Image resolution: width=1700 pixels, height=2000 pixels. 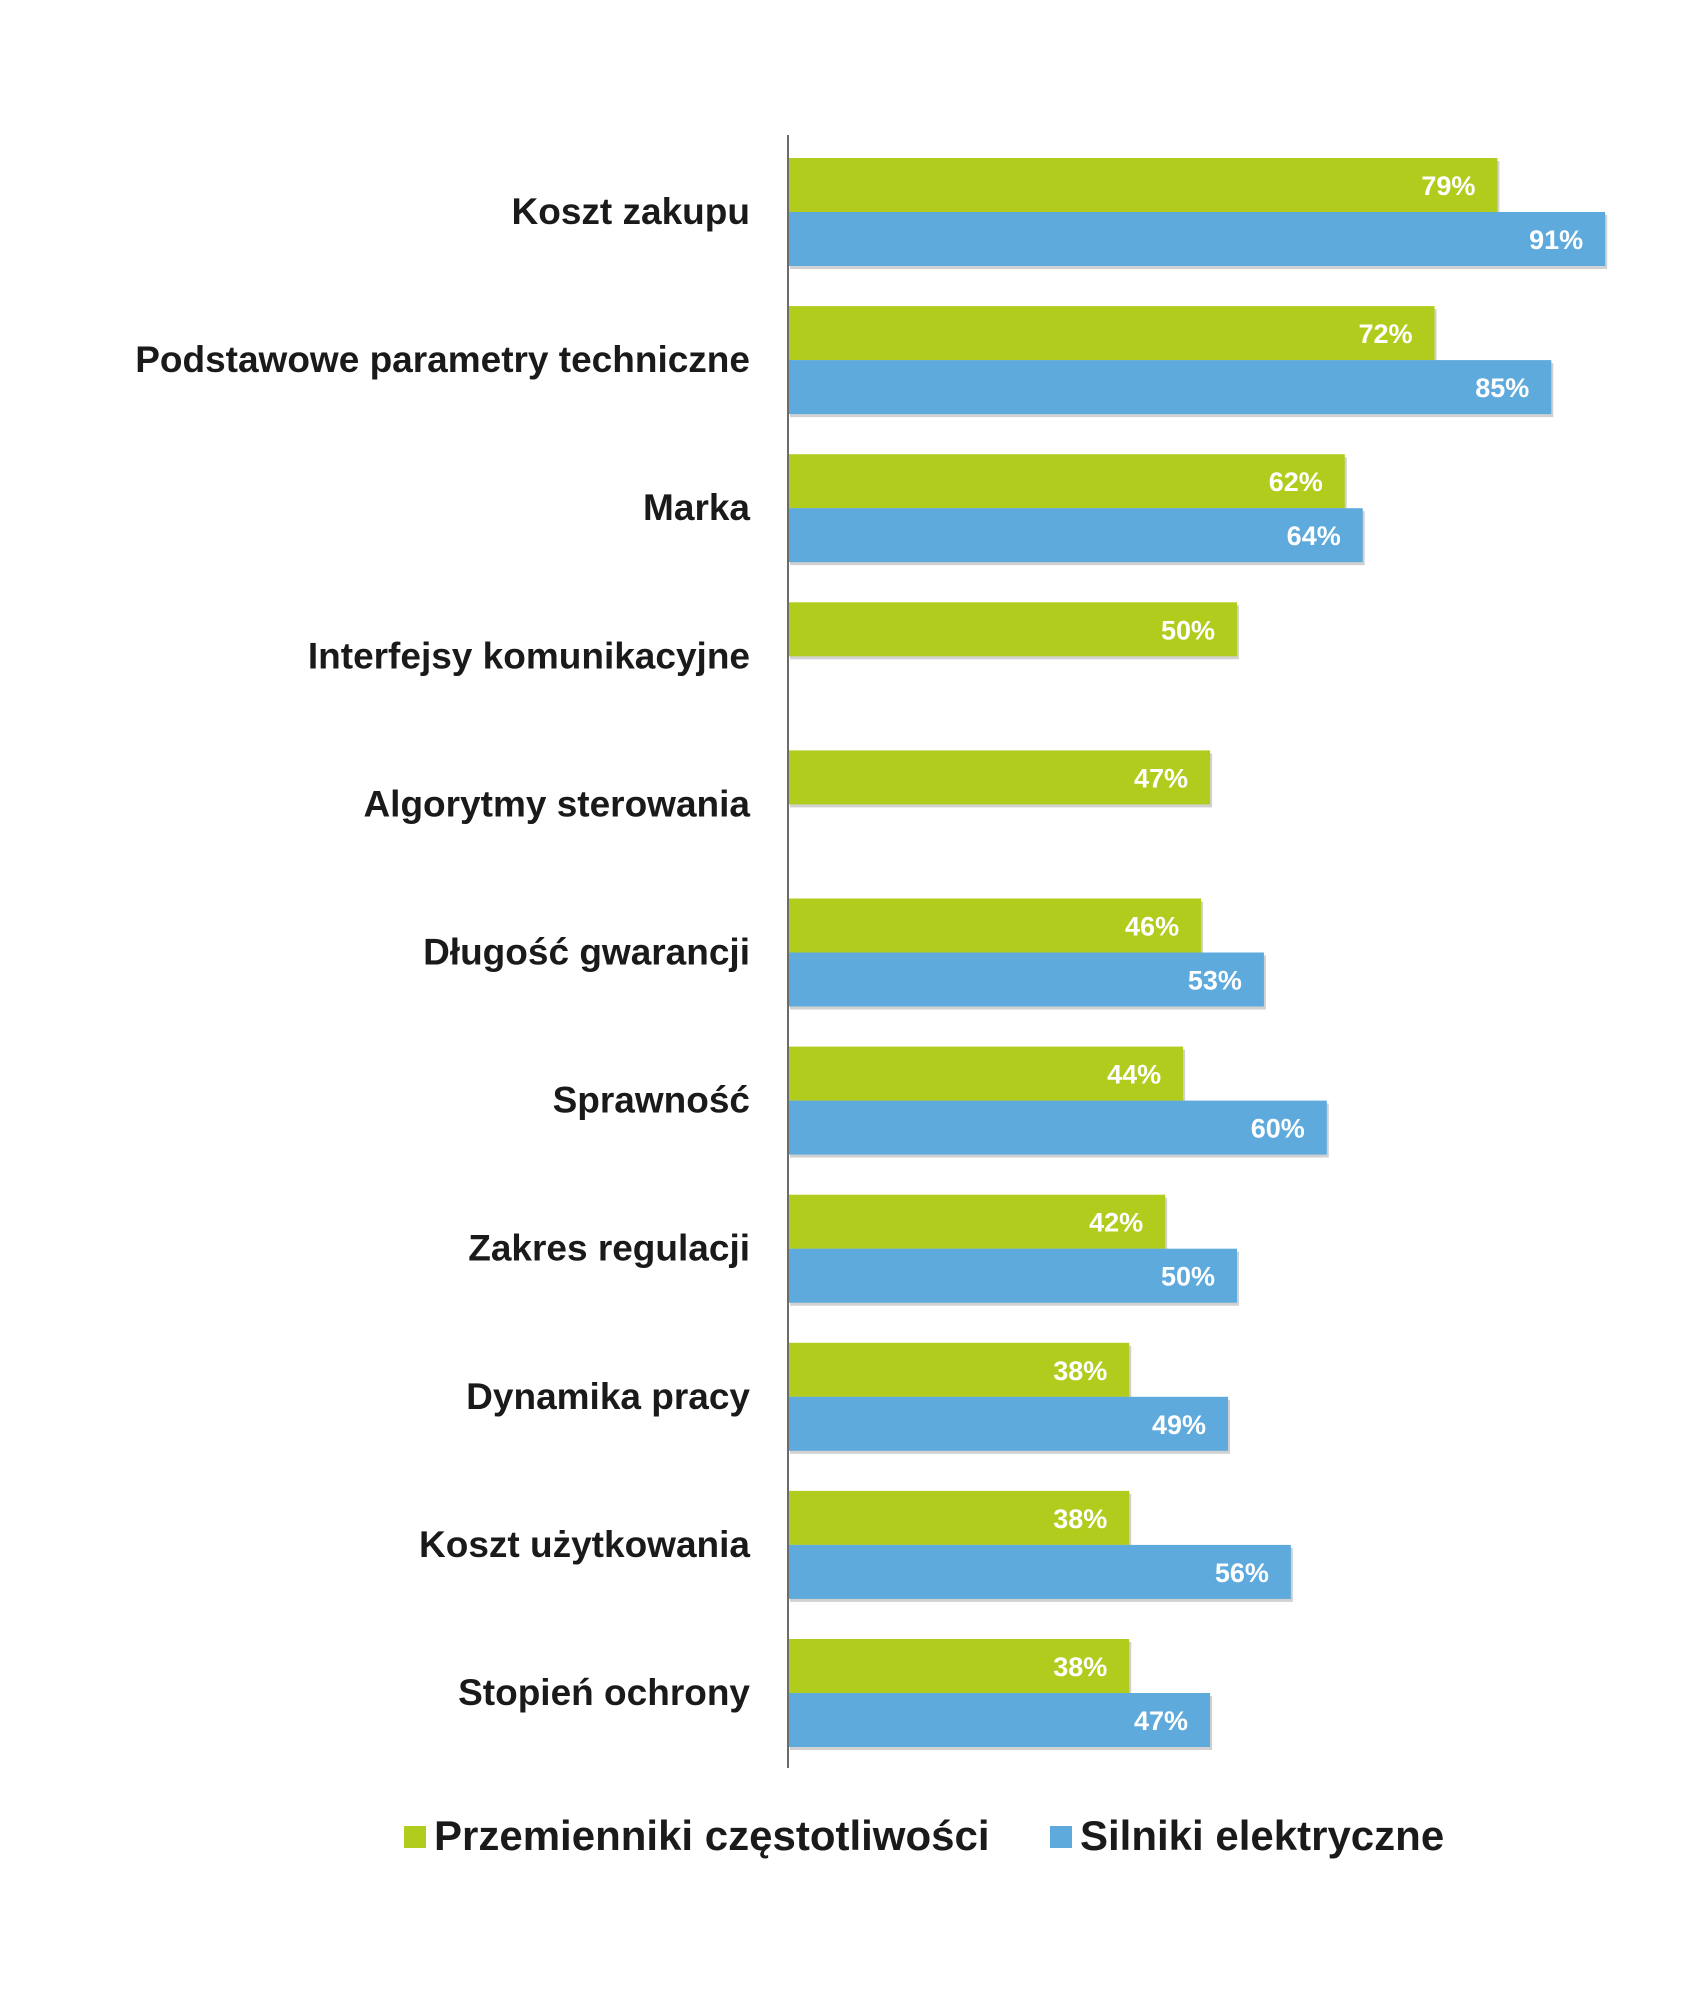 I want to click on category-label: Sprawność, so click(x=651, y=1100).